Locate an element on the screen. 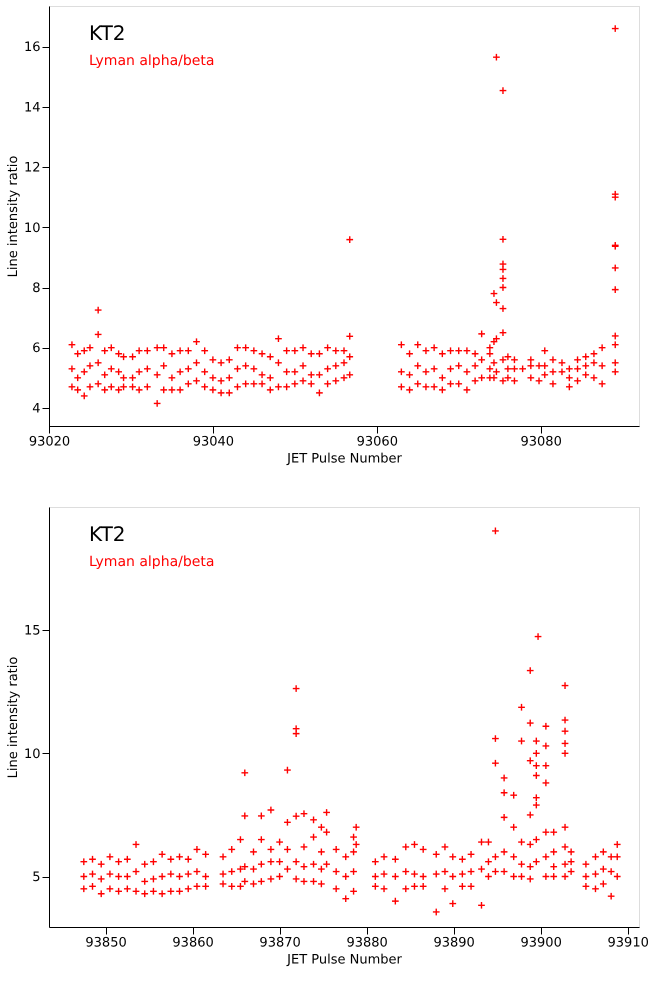 The image size is (662, 996). y-tick-label: 6 is located at coordinates (36, 348).